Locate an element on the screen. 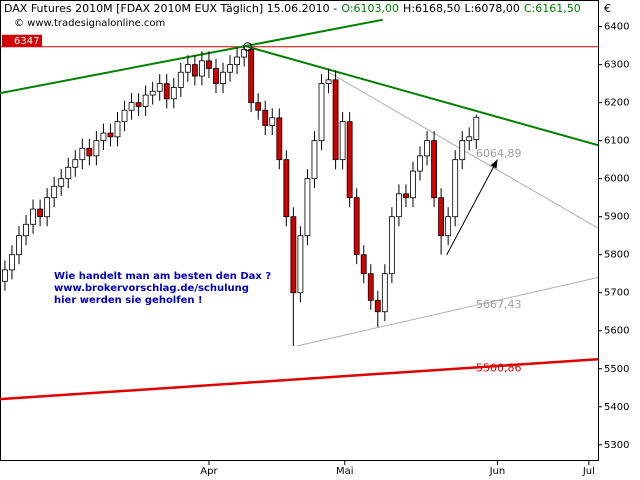 The width and height of the screenshot is (640, 480). annotation: Wie handelt man am besten den Dax ? is located at coordinates (162, 276).